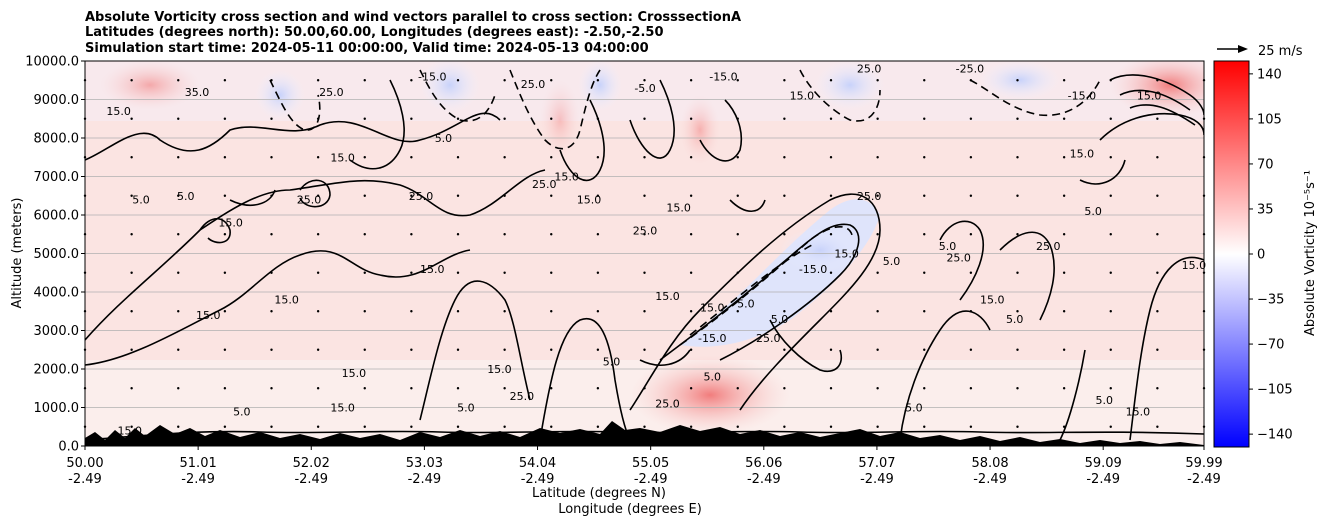  What do you see at coordinates (57, 139) in the screenshot?
I see `y-tick-label: 8000.0` at bounding box center [57, 139].